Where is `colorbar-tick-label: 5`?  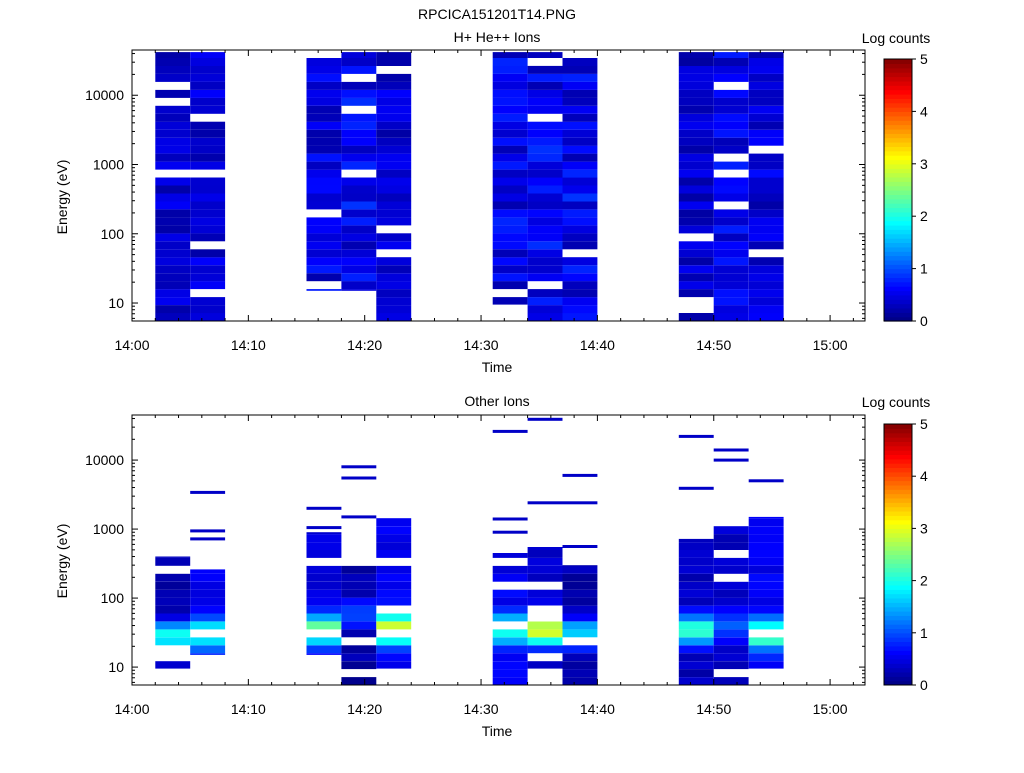
colorbar-tick-label: 5 is located at coordinates (924, 59).